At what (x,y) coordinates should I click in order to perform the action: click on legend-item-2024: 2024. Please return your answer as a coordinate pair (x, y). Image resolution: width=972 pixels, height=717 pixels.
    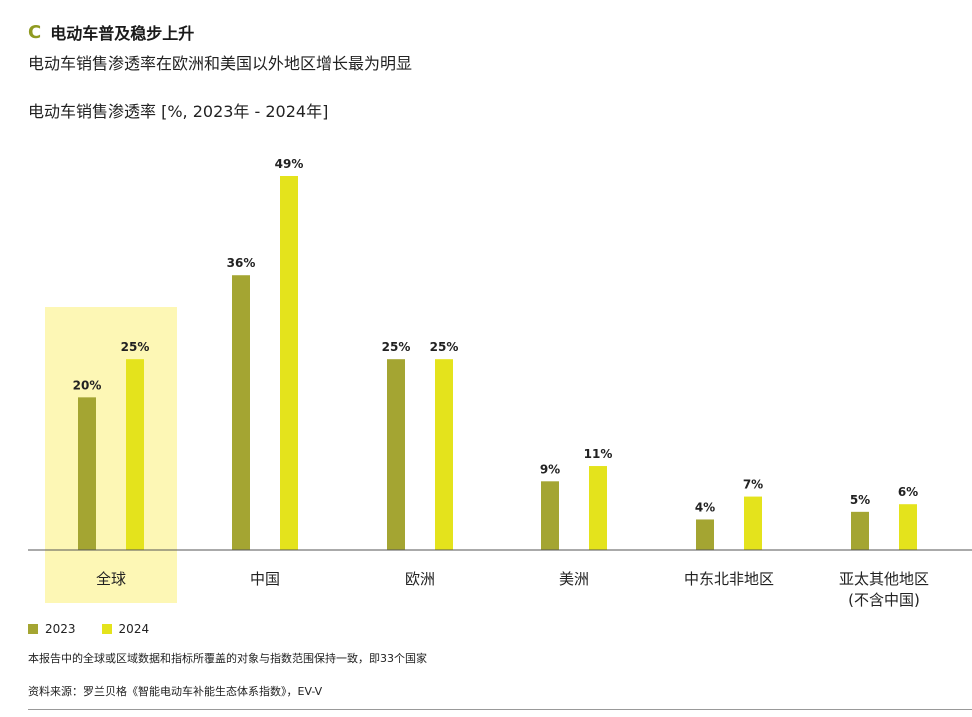
    Looking at the image, I should click on (125, 629).